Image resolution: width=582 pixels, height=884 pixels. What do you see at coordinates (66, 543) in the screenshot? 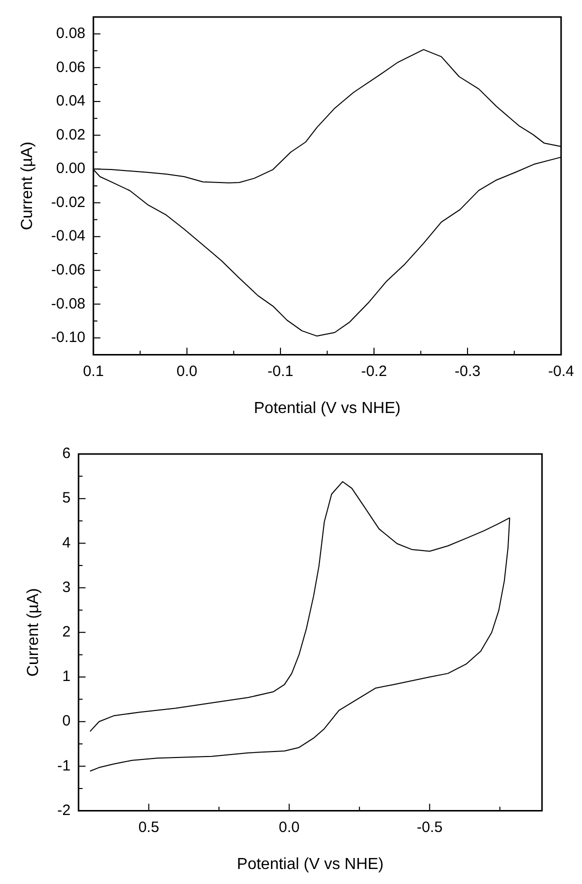
I see `y-tick-label: 4` at bounding box center [66, 543].